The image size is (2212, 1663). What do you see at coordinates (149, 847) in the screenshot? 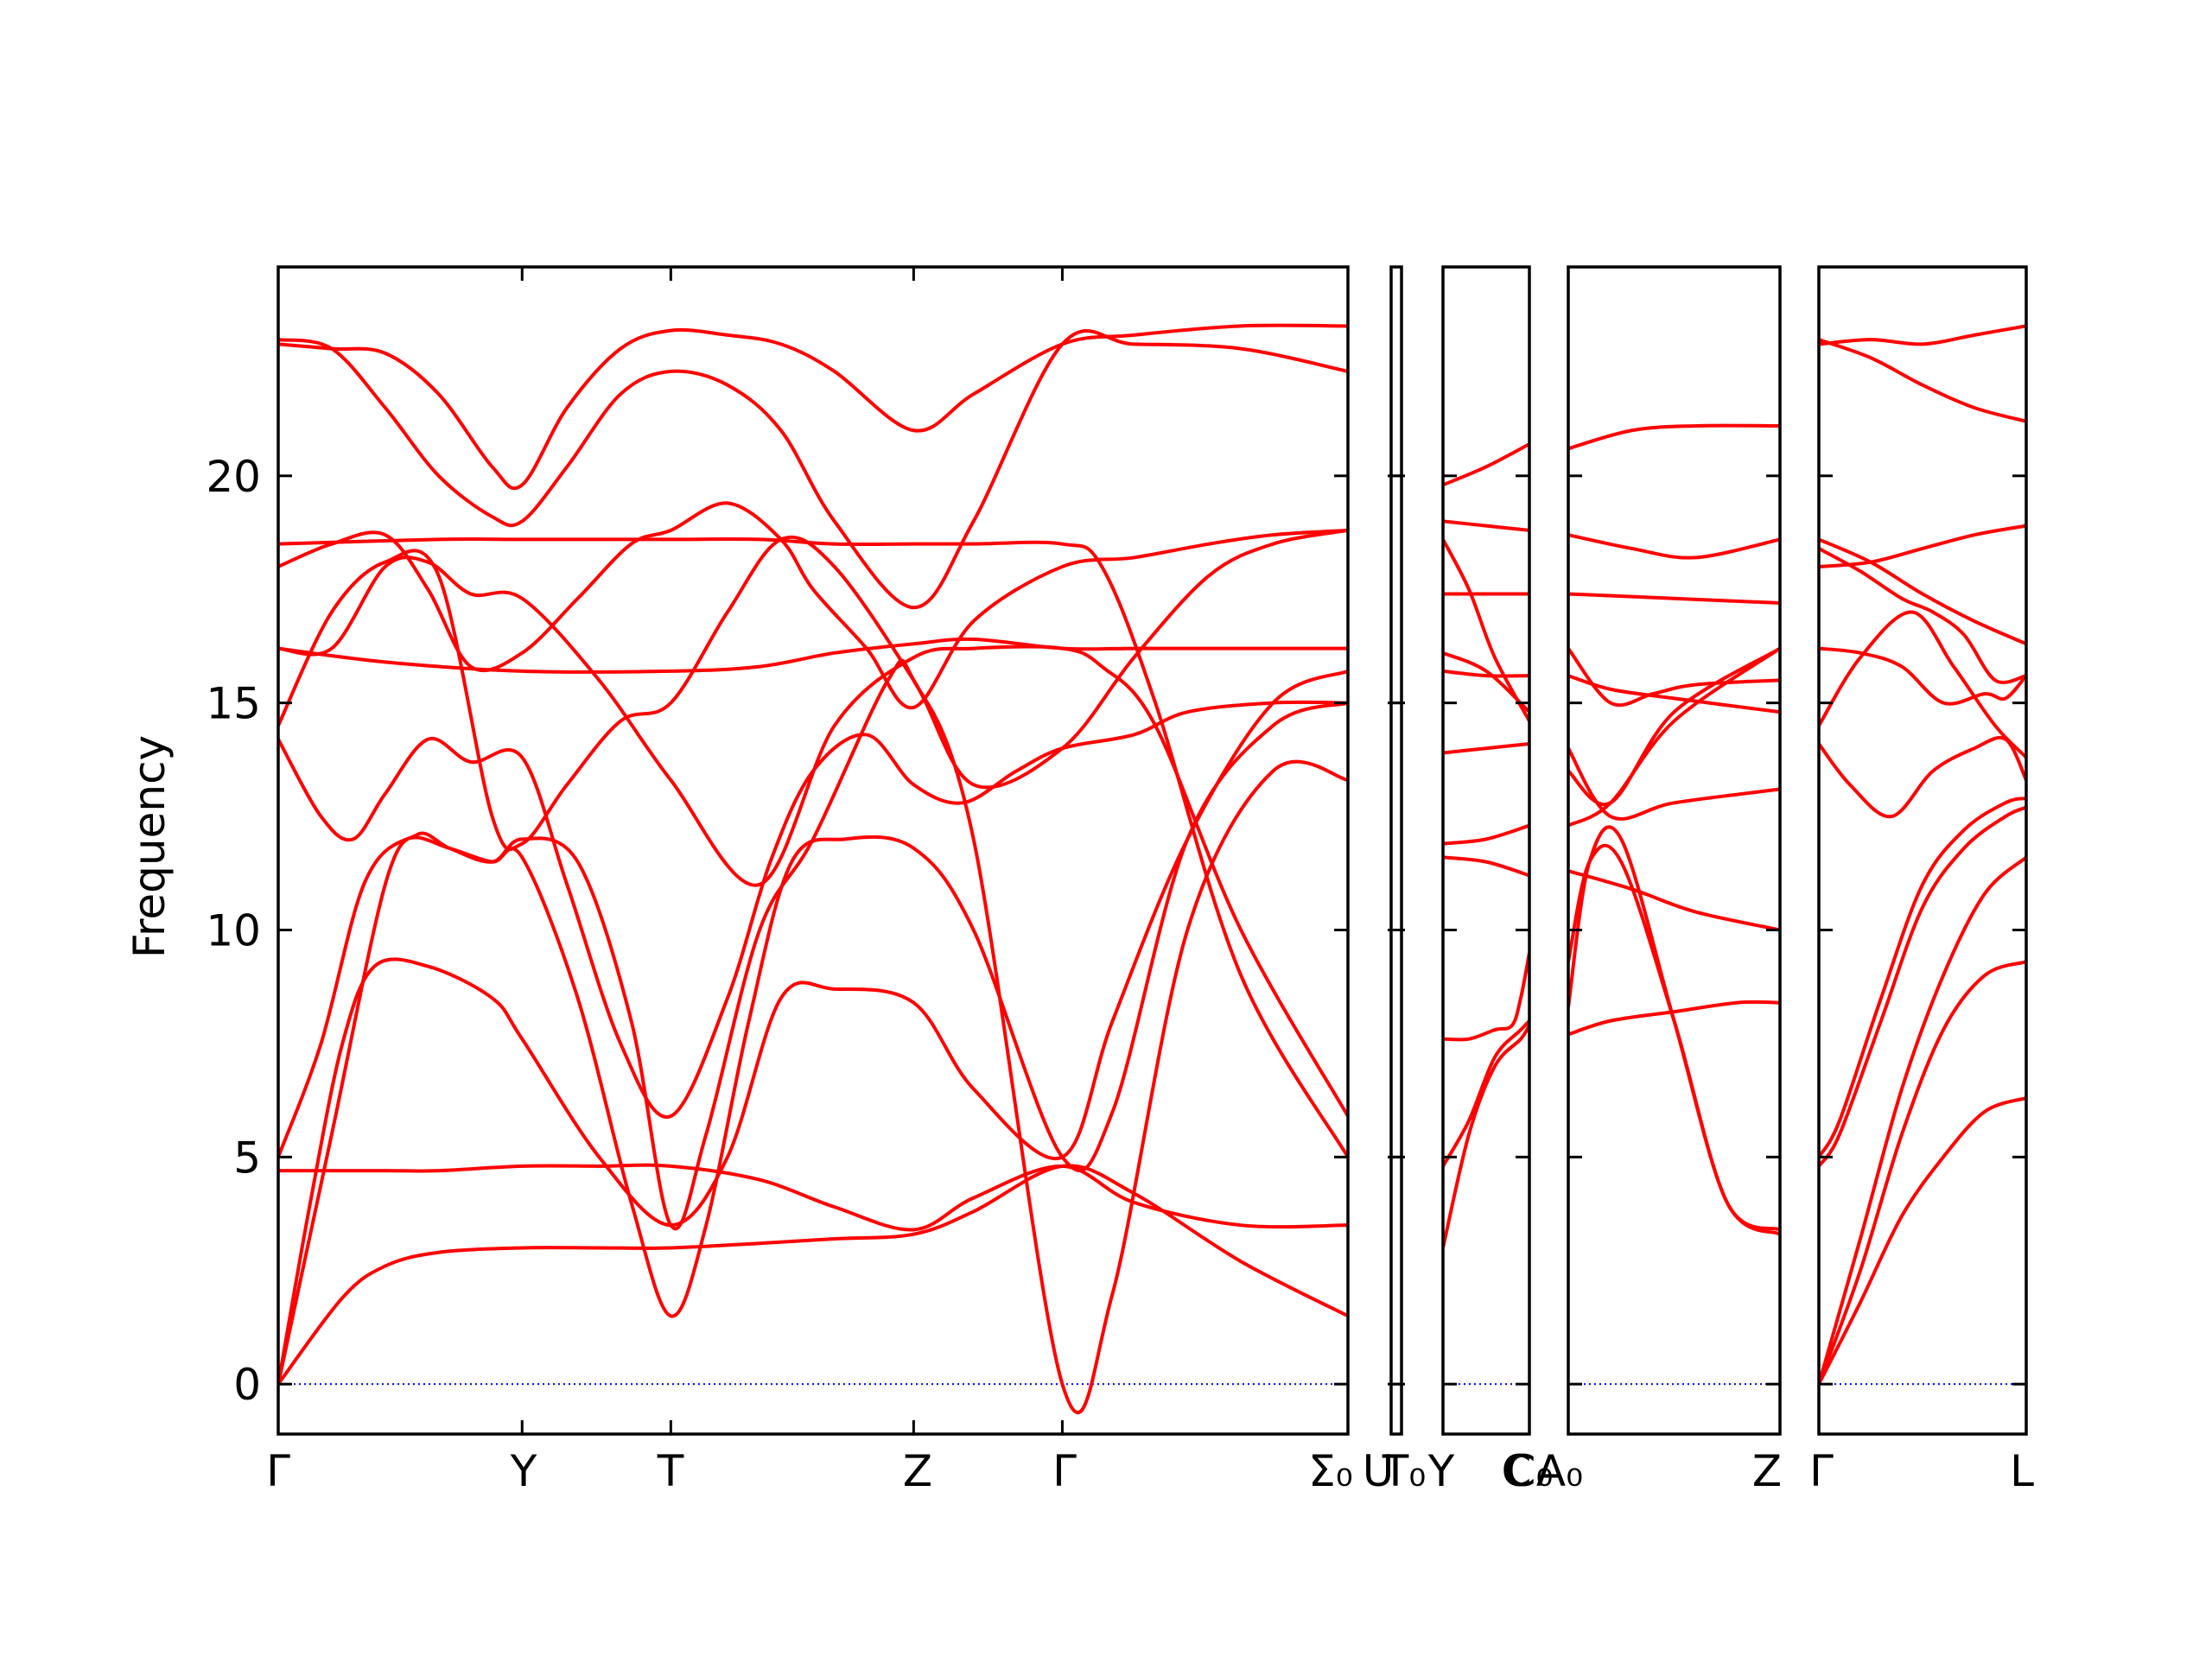
I see `y-axis-label: Frequency` at bounding box center [149, 847].